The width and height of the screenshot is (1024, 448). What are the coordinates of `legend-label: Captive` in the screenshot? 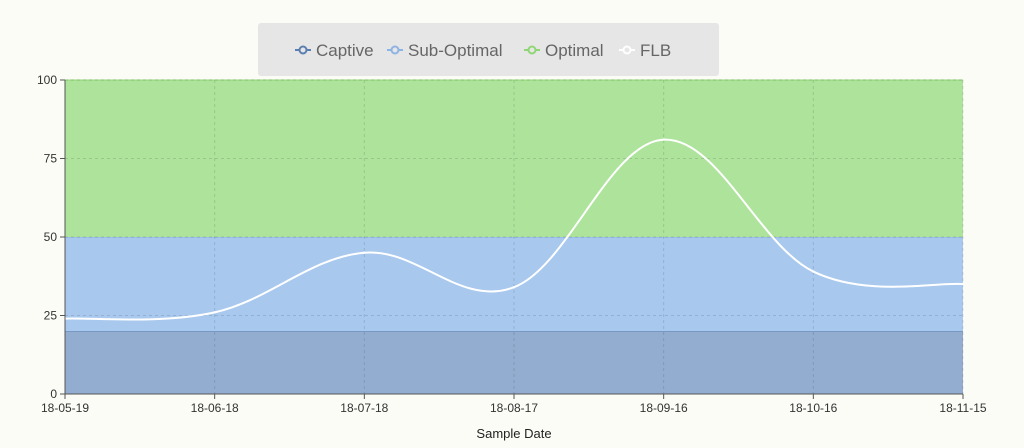 It's located at (345, 50).